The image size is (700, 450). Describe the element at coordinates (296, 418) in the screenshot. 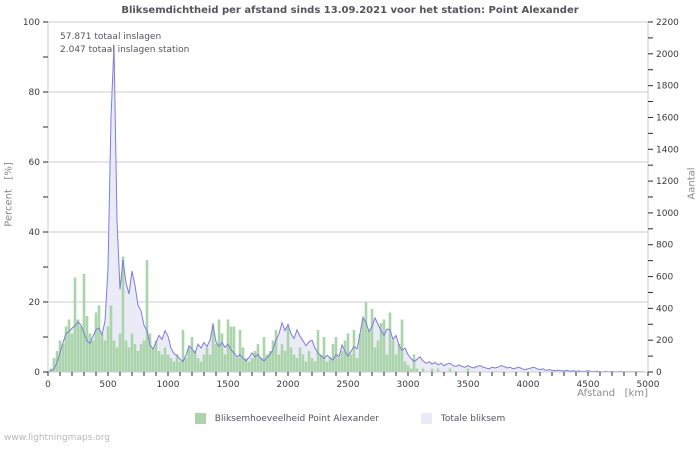

I see `legend-label-station: Bliksemhoeveelheid Point Alexander` at that location.